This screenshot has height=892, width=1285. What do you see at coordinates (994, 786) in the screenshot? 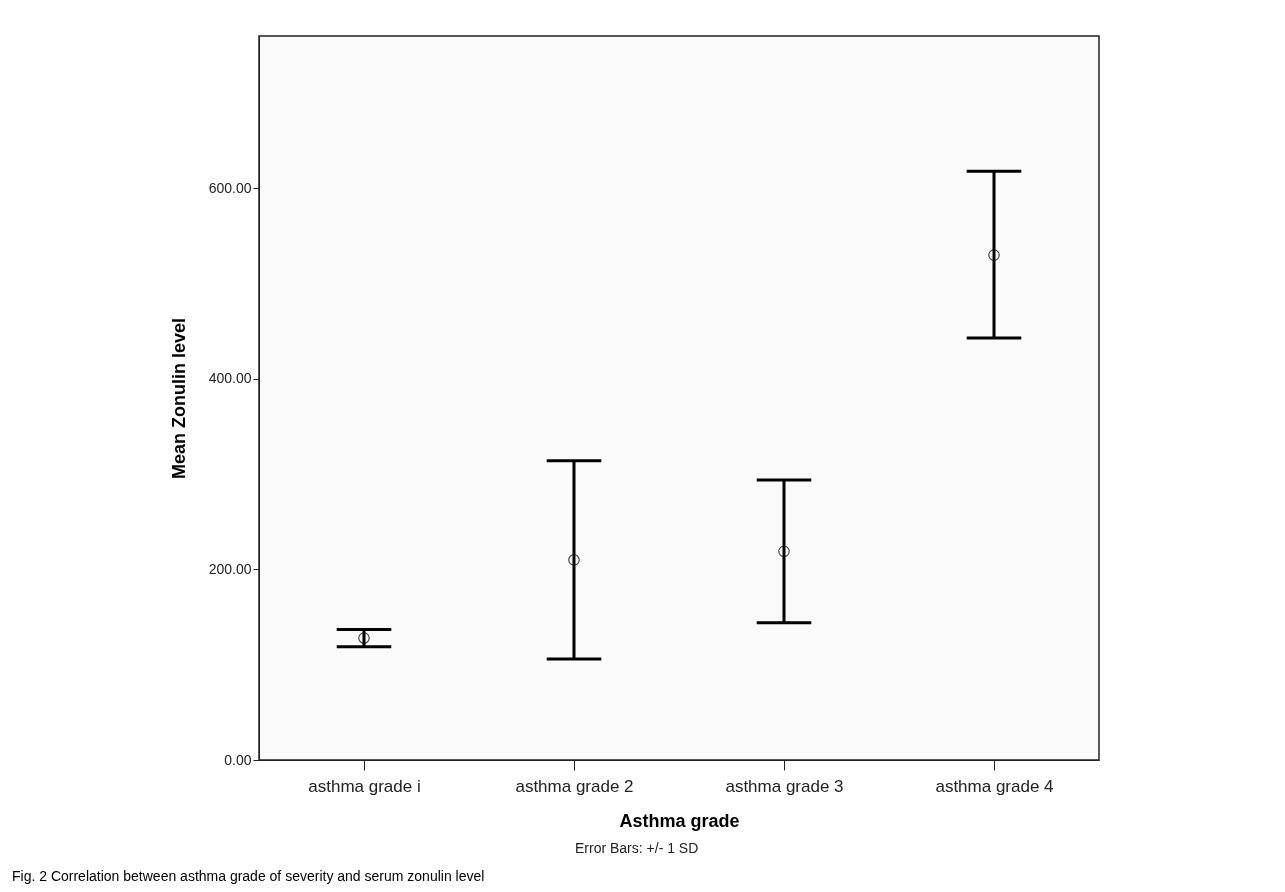
I see `x-tick-label: asthma grade 4` at bounding box center [994, 786].